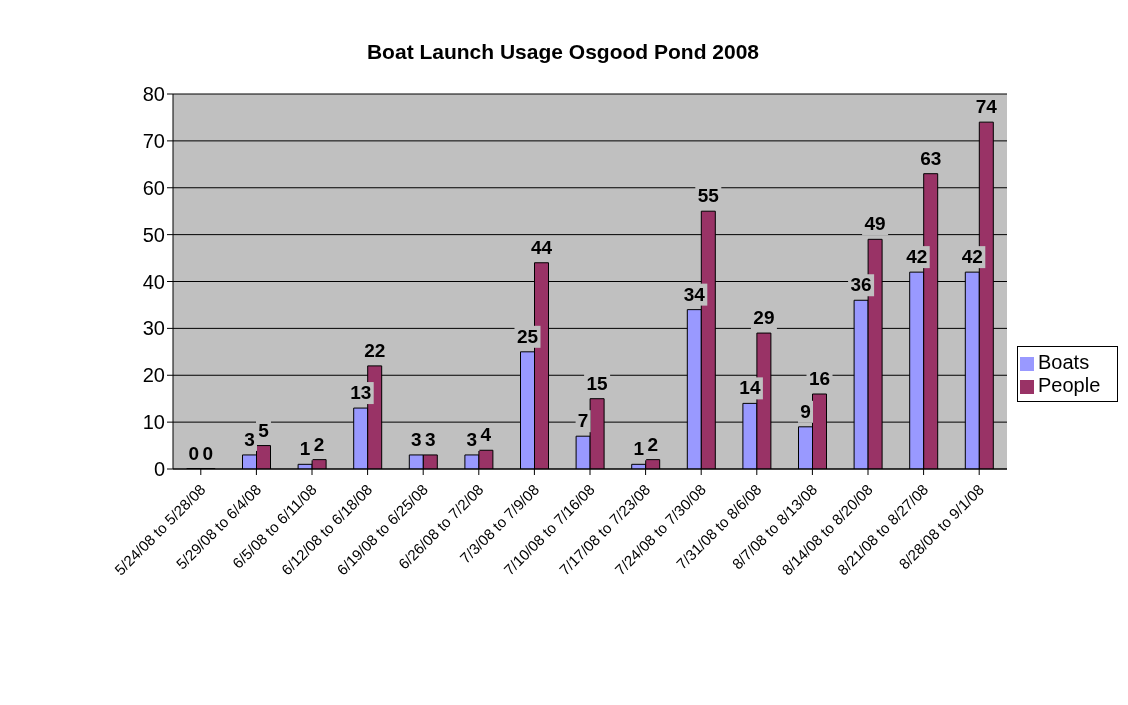 Image resolution: width=1128 pixels, height=705 pixels. Describe the element at coordinates (563, 52) in the screenshot. I see `chart-title: Boat Launch Usage Osgood Pond 2008` at that location.